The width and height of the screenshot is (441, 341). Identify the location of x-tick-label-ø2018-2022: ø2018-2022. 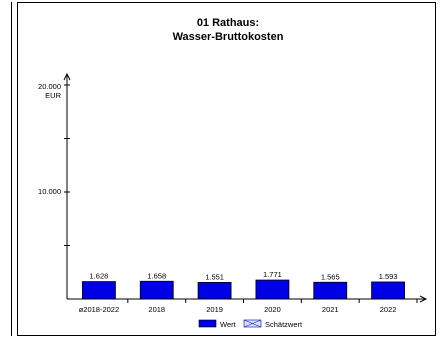
(99, 309).